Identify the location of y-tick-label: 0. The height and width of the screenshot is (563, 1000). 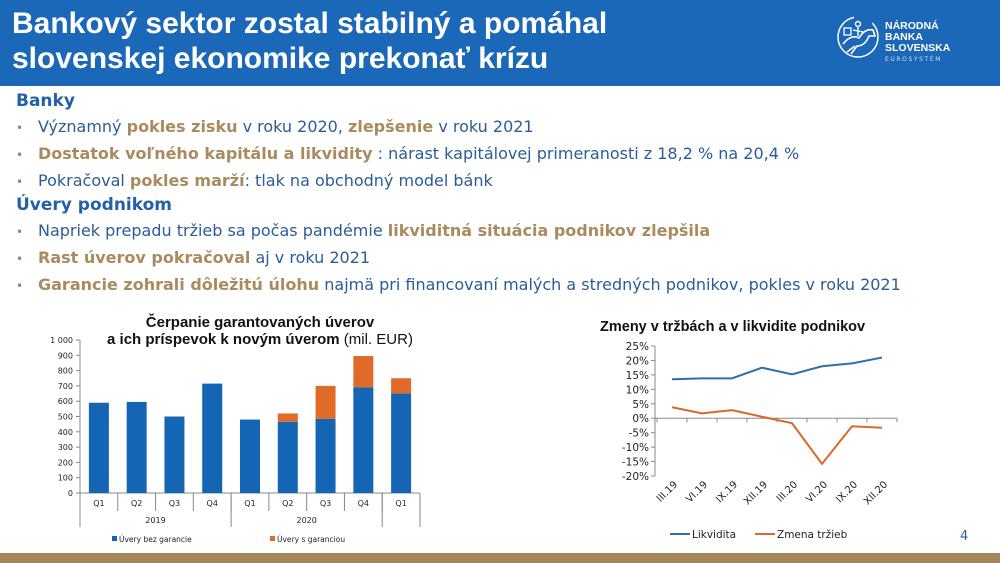
(70, 493).